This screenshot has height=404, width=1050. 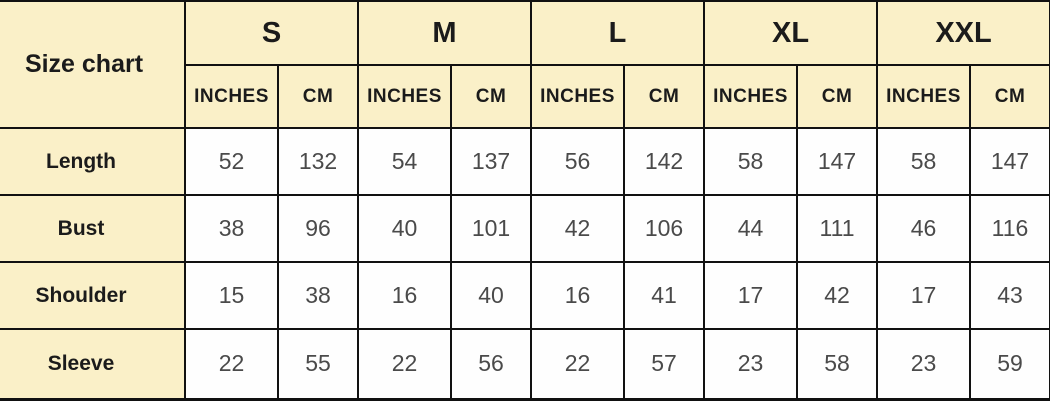 I want to click on bust-m-inches: 40, so click(x=404, y=228).